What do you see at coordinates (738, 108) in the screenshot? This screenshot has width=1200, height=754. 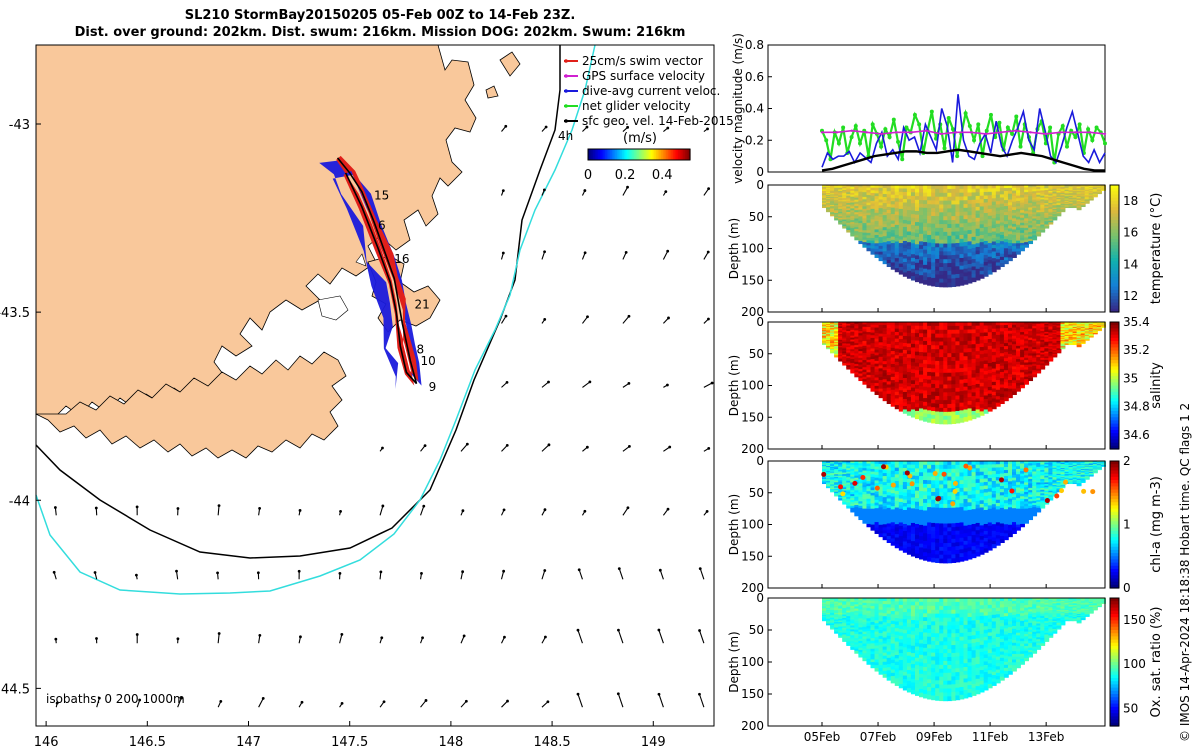 I see `vel-ylabel: velocity magnitude (m/s)` at bounding box center [738, 108].